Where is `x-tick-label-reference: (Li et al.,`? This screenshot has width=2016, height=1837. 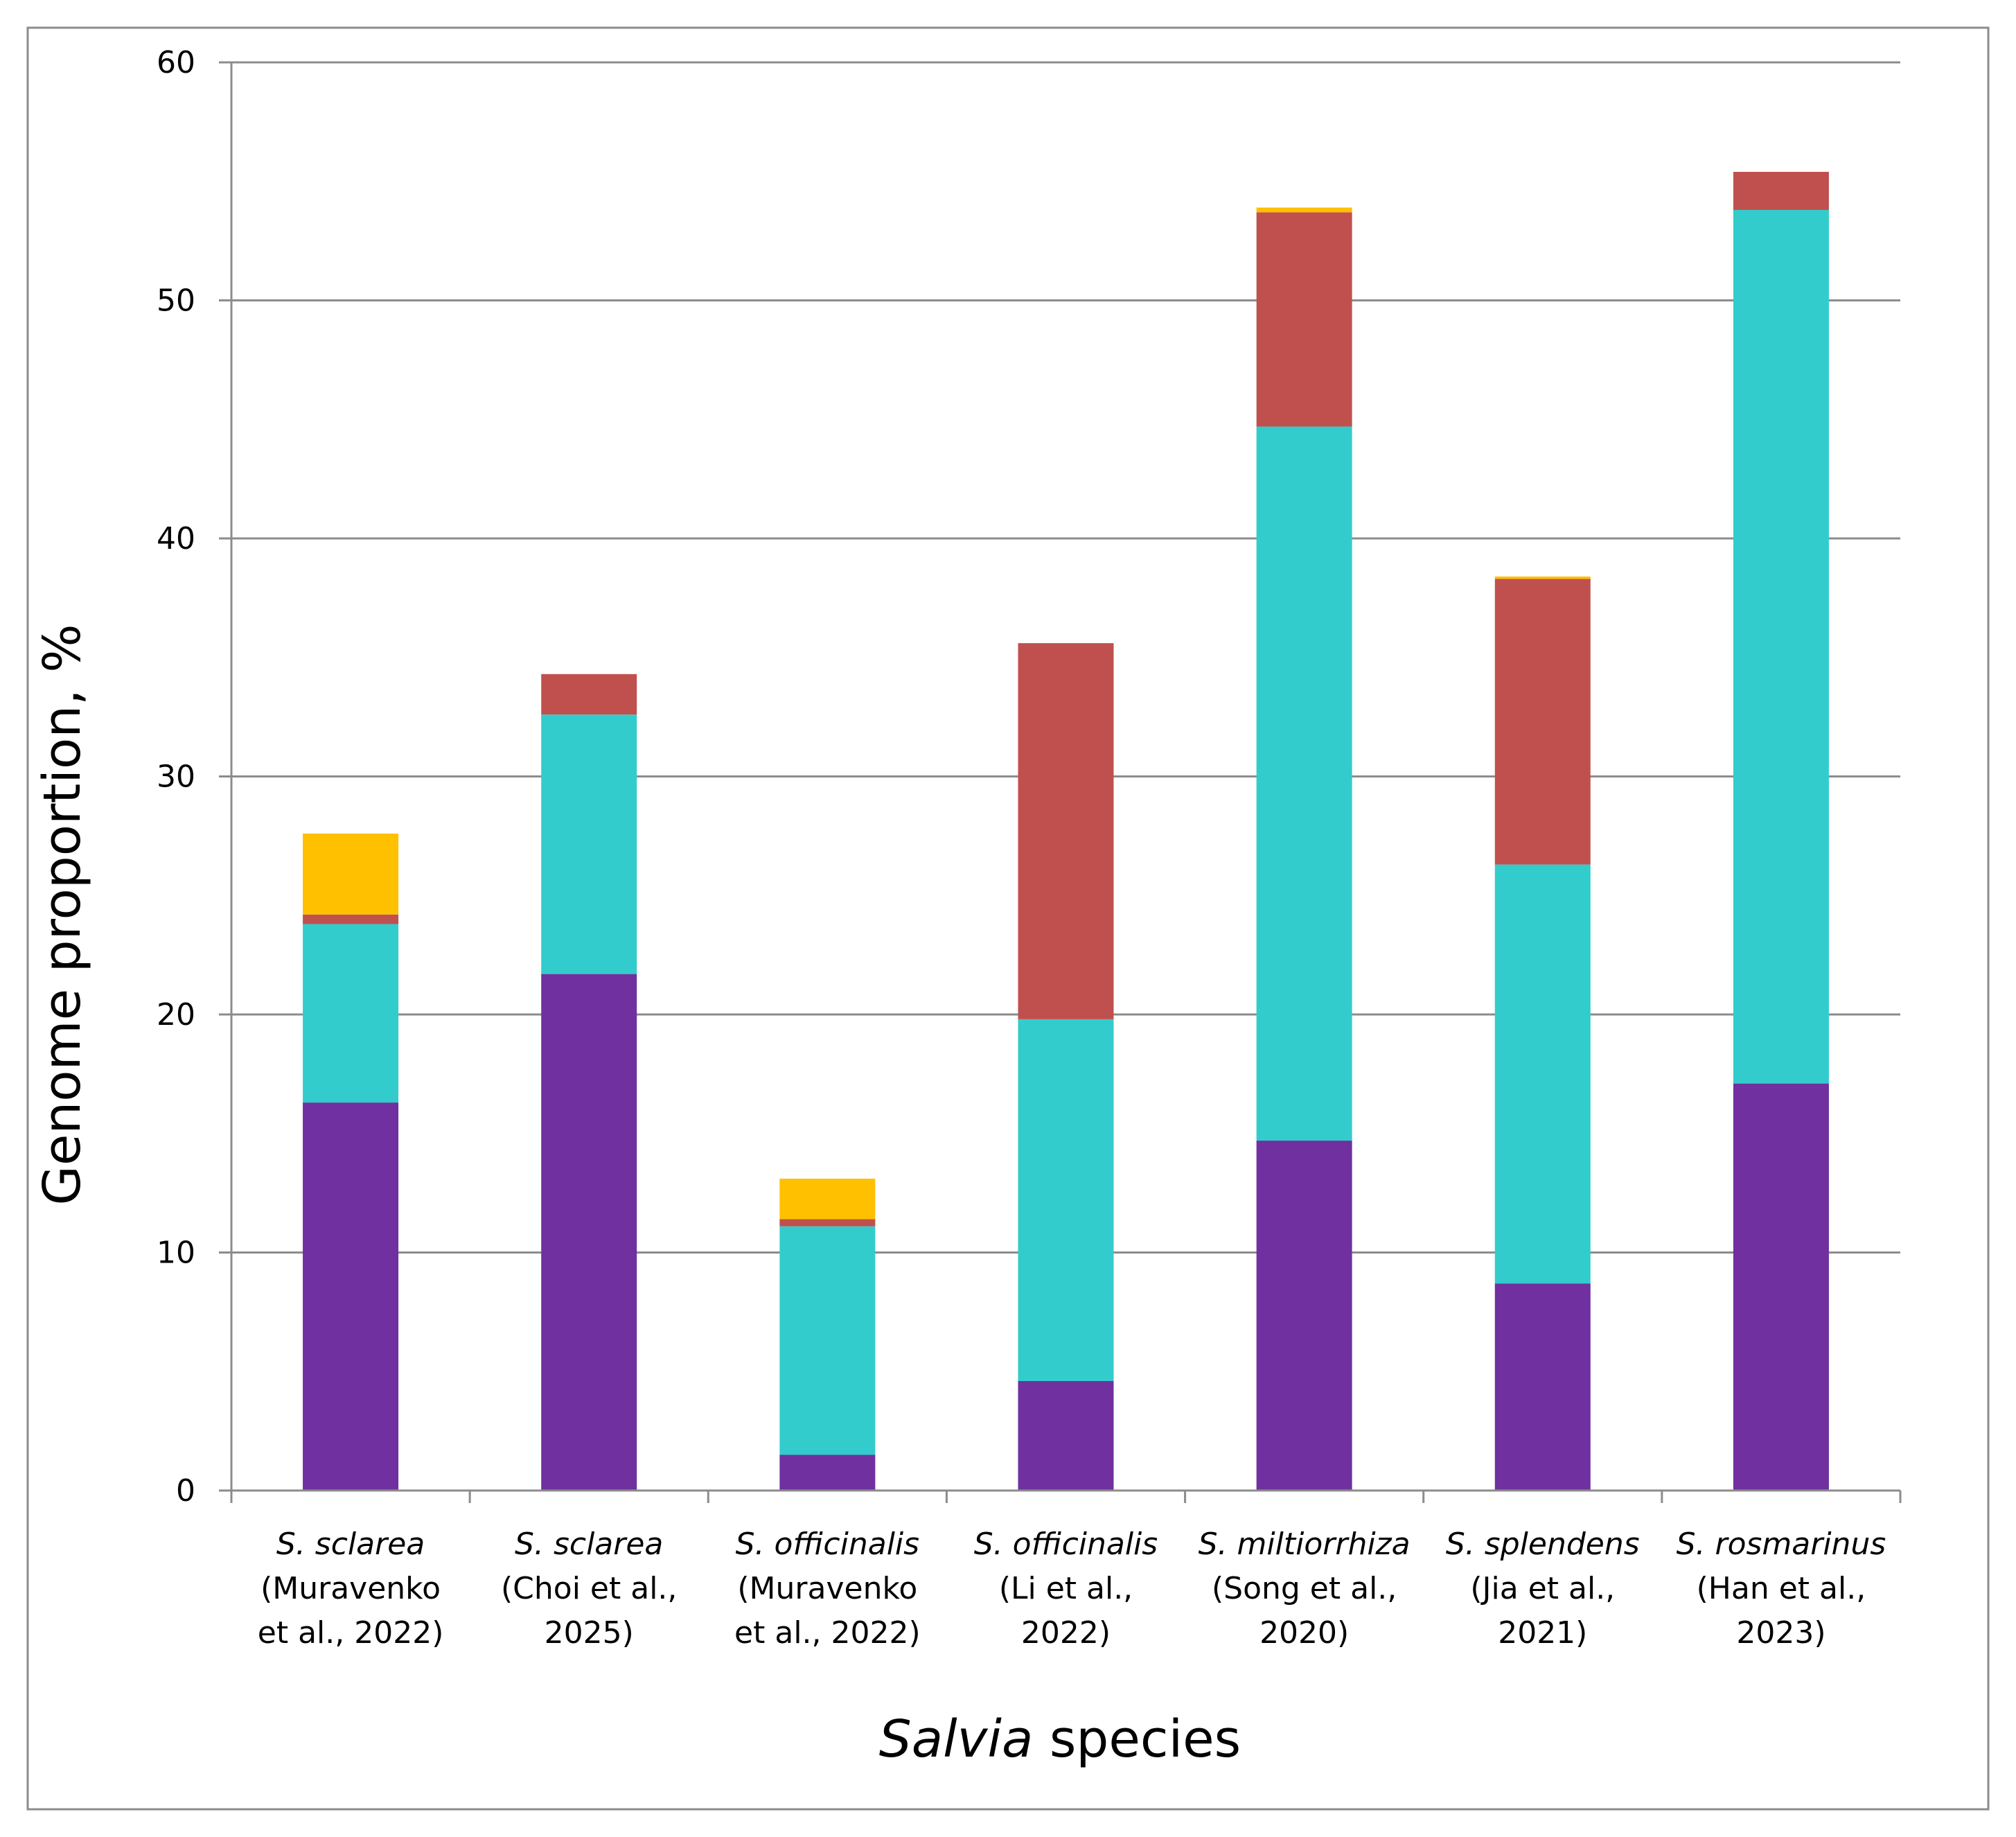 x-tick-label-reference: (Li et al., is located at coordinates (1066, 1588).